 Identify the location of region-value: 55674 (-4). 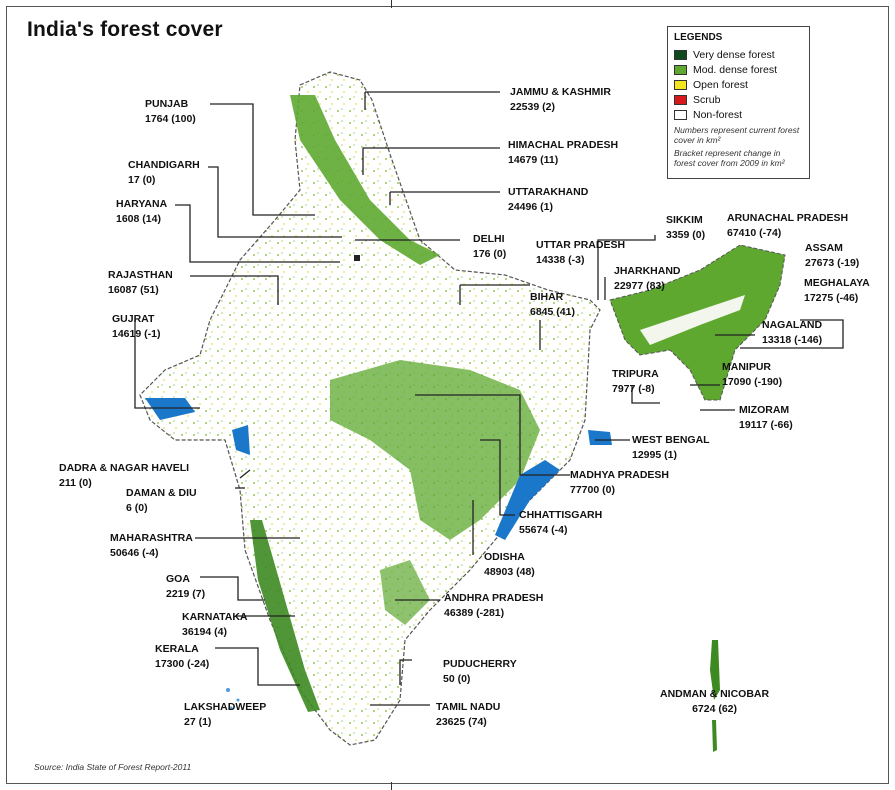
(543, 530).